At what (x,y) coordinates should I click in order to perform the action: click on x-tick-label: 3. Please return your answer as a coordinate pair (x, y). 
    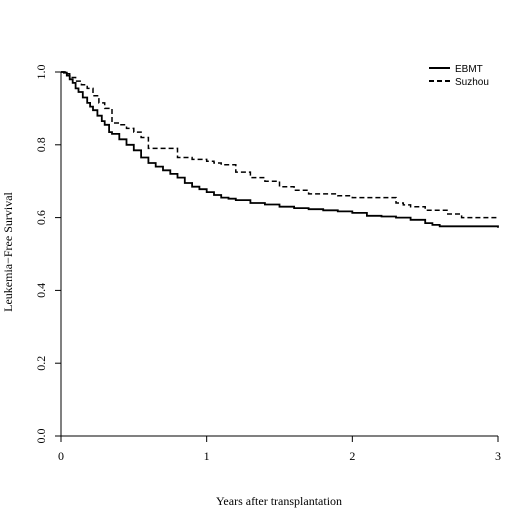
    Looking at the image, I should click on (498, 456).